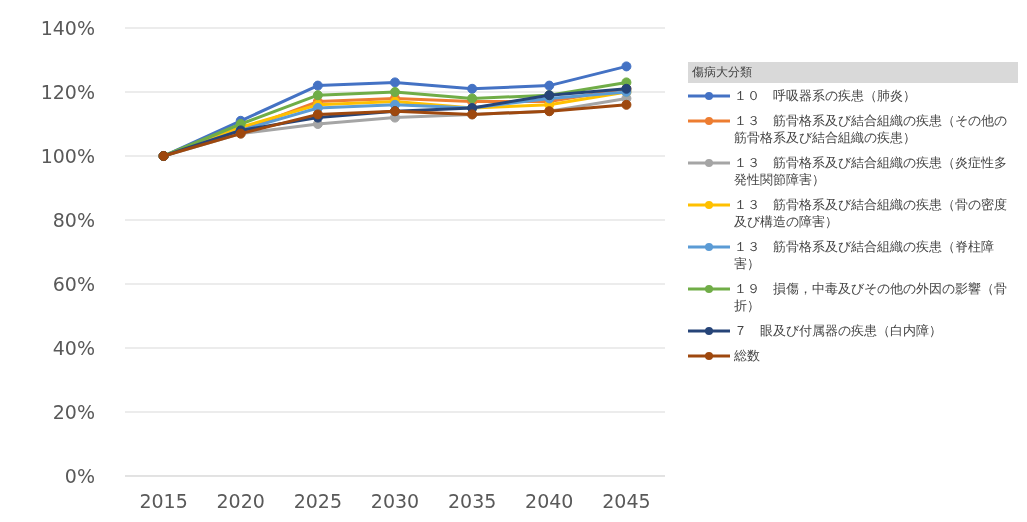 Image resolution: width=1027 pixels, height=522 pixels. Describe the element at coordinates (472, 501) in the screenshot. I see `x-tick-label: 2035` at that location.